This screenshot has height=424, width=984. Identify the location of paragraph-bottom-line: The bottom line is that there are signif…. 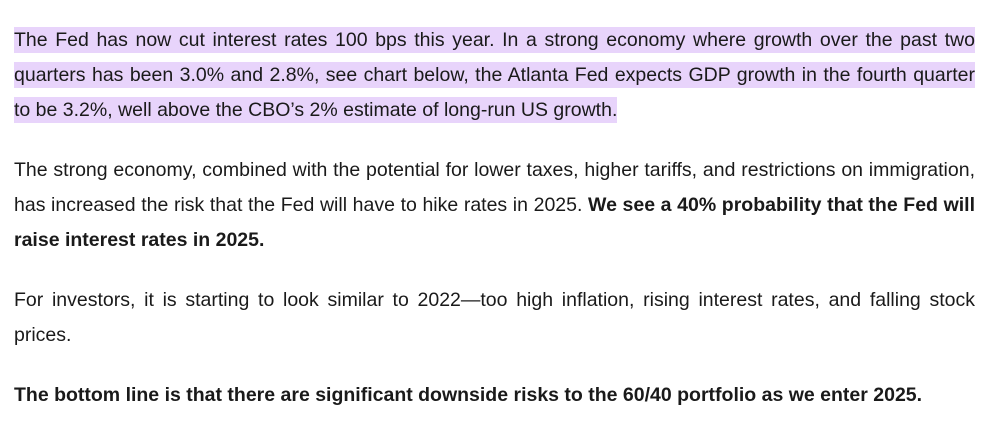
(494, 395).